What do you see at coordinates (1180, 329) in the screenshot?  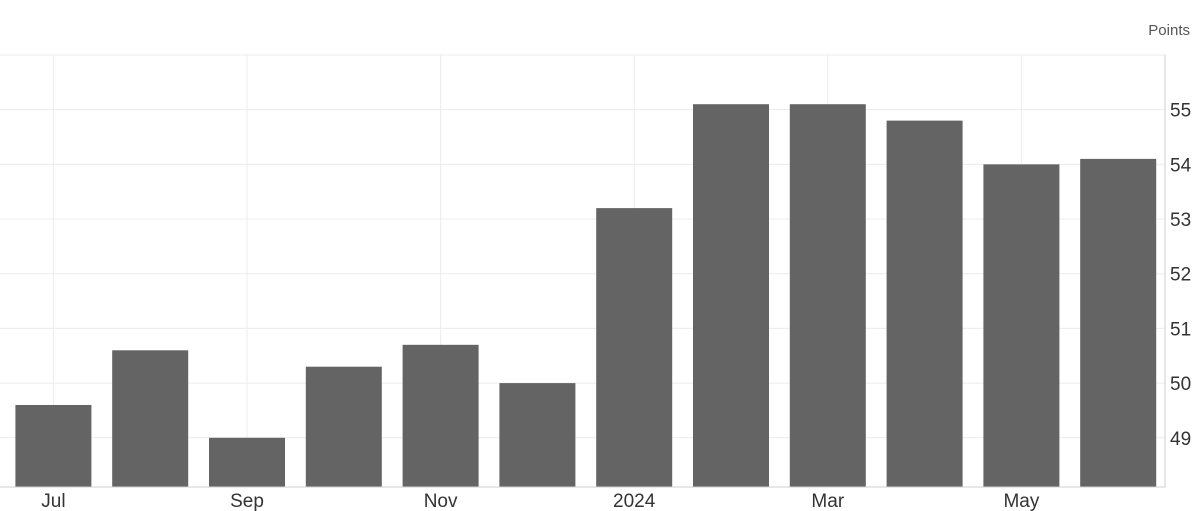 I see `y-tick-label: 51` at bounding box center [1180, 329].